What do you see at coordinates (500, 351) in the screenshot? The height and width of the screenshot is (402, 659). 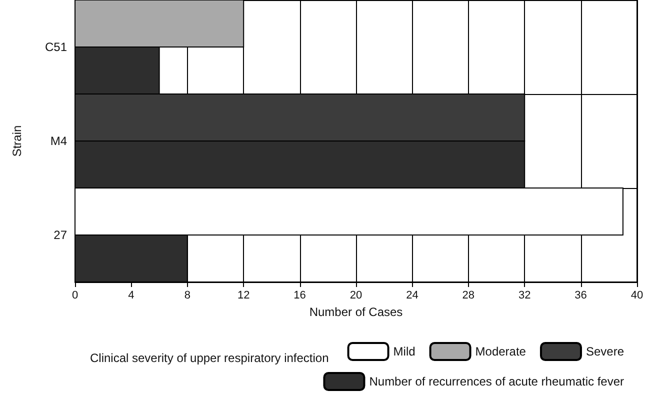 I see `legend-label: Moderate` at bounding box center [500, 351].